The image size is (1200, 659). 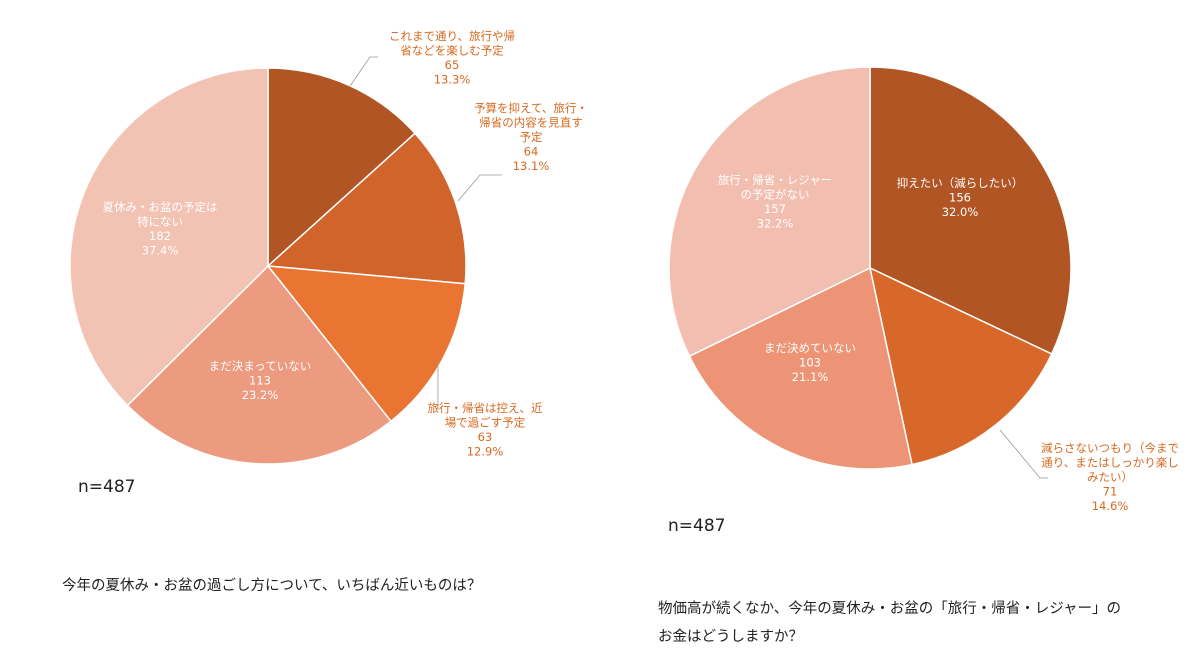 I want to click on slice-label-0-1: 予算を抑えて、旅行・帰省の内容を見直す予定 64 13.1%, so click(x=531, y=137).